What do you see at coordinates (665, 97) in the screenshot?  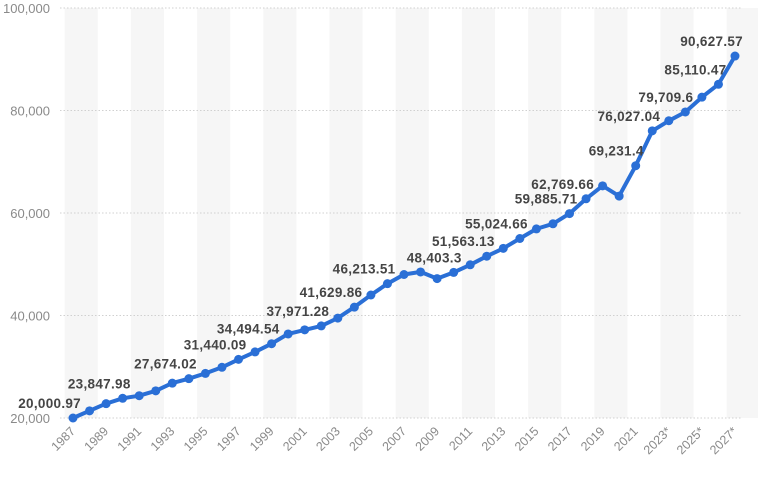 I see `data-label: 79,709.6` at bounding box center [665, 97].